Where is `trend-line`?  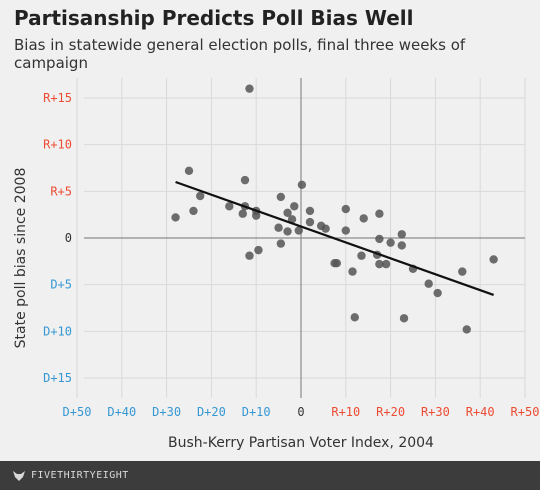
trend-line is located at coordinates (335, 238).